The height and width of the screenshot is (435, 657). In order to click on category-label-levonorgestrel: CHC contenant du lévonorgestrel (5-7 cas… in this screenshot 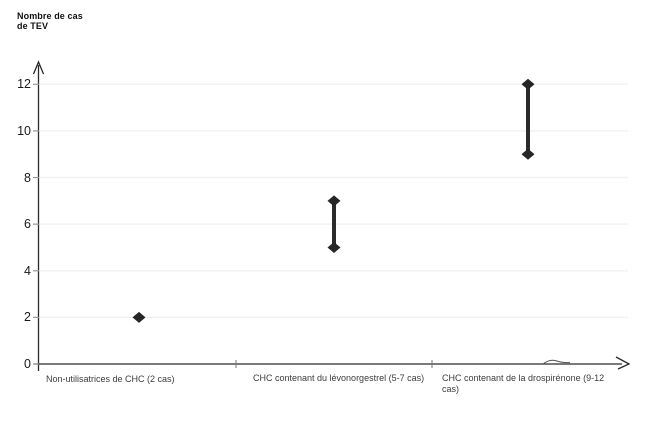, I will do `click(339, 378)`.